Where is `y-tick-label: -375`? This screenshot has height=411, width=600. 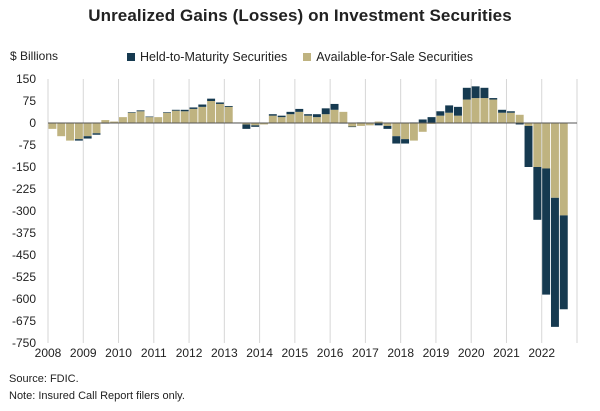
y-tick-label: -375 is located at coordinates (24, 233).